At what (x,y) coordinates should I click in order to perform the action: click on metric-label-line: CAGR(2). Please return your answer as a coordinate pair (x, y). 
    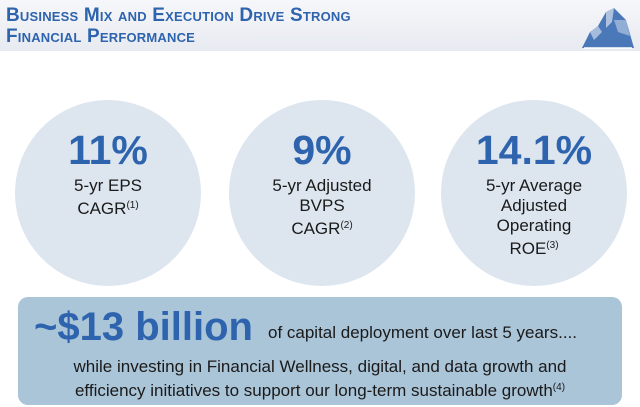
    Looking at the image, I should click on (322, 227).